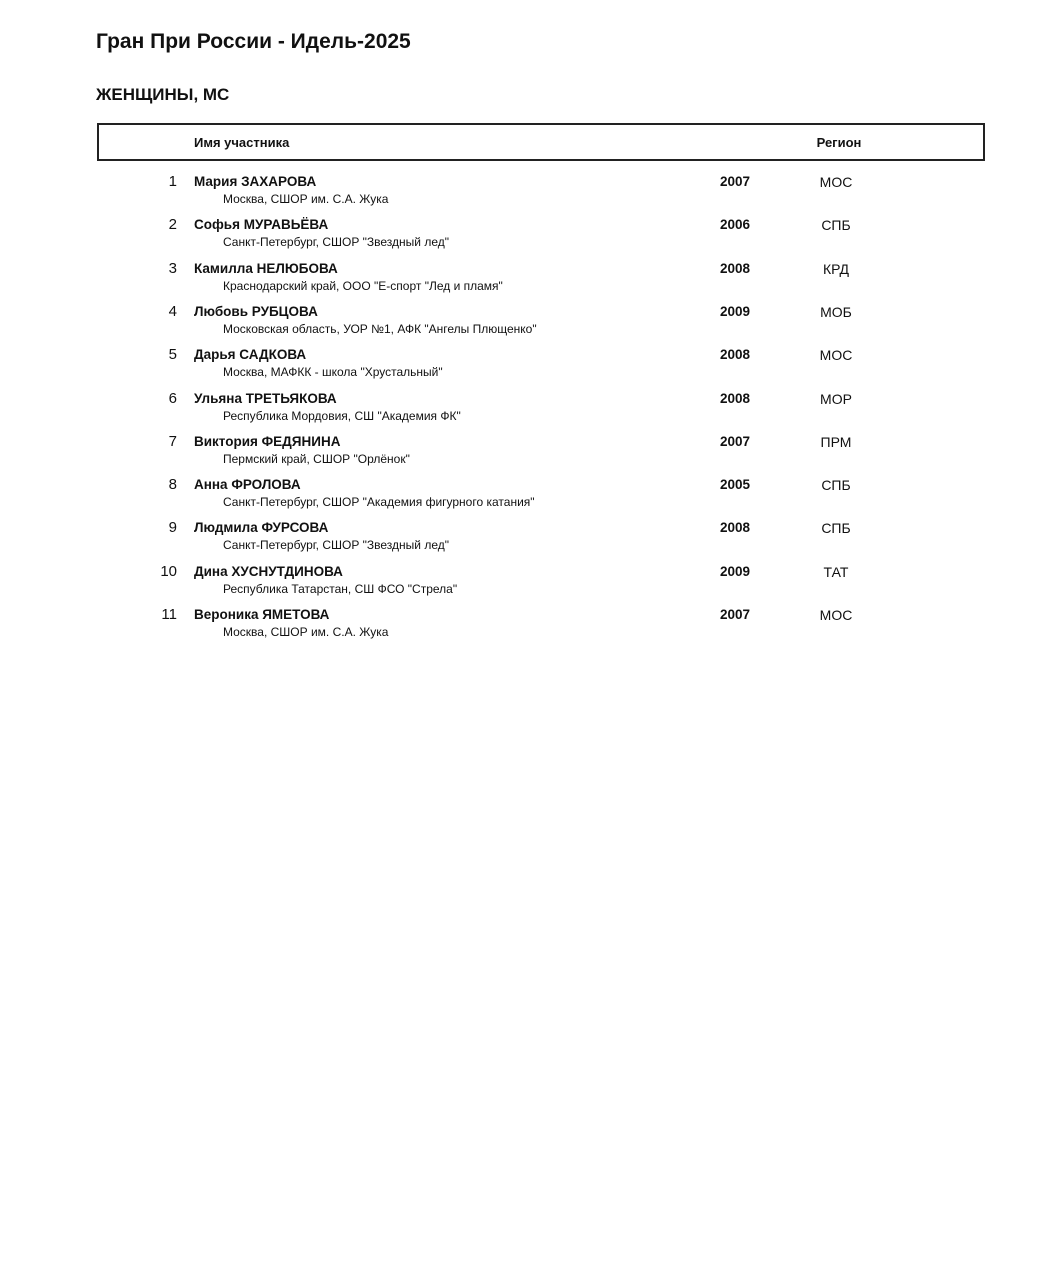 The width and height of the screenshot is (1058, 1280). I want to click on participant-number: 5, so click(172, 355).